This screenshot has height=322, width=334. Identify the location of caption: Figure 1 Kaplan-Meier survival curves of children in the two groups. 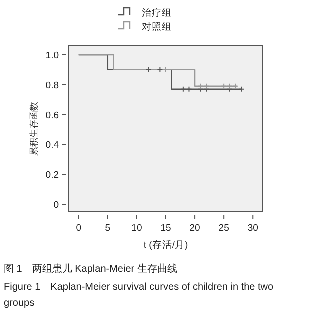
(139, 295).